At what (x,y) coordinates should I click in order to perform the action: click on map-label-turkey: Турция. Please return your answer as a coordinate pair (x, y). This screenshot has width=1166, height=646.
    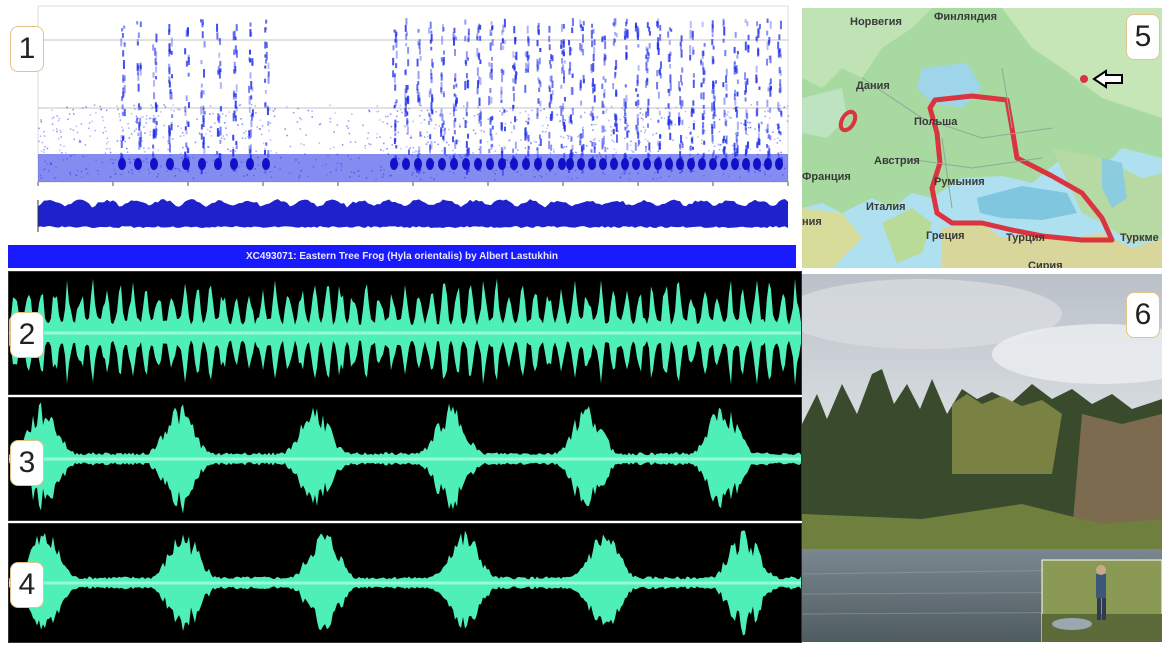
    Looking at the image, I should click on (1025, 238).